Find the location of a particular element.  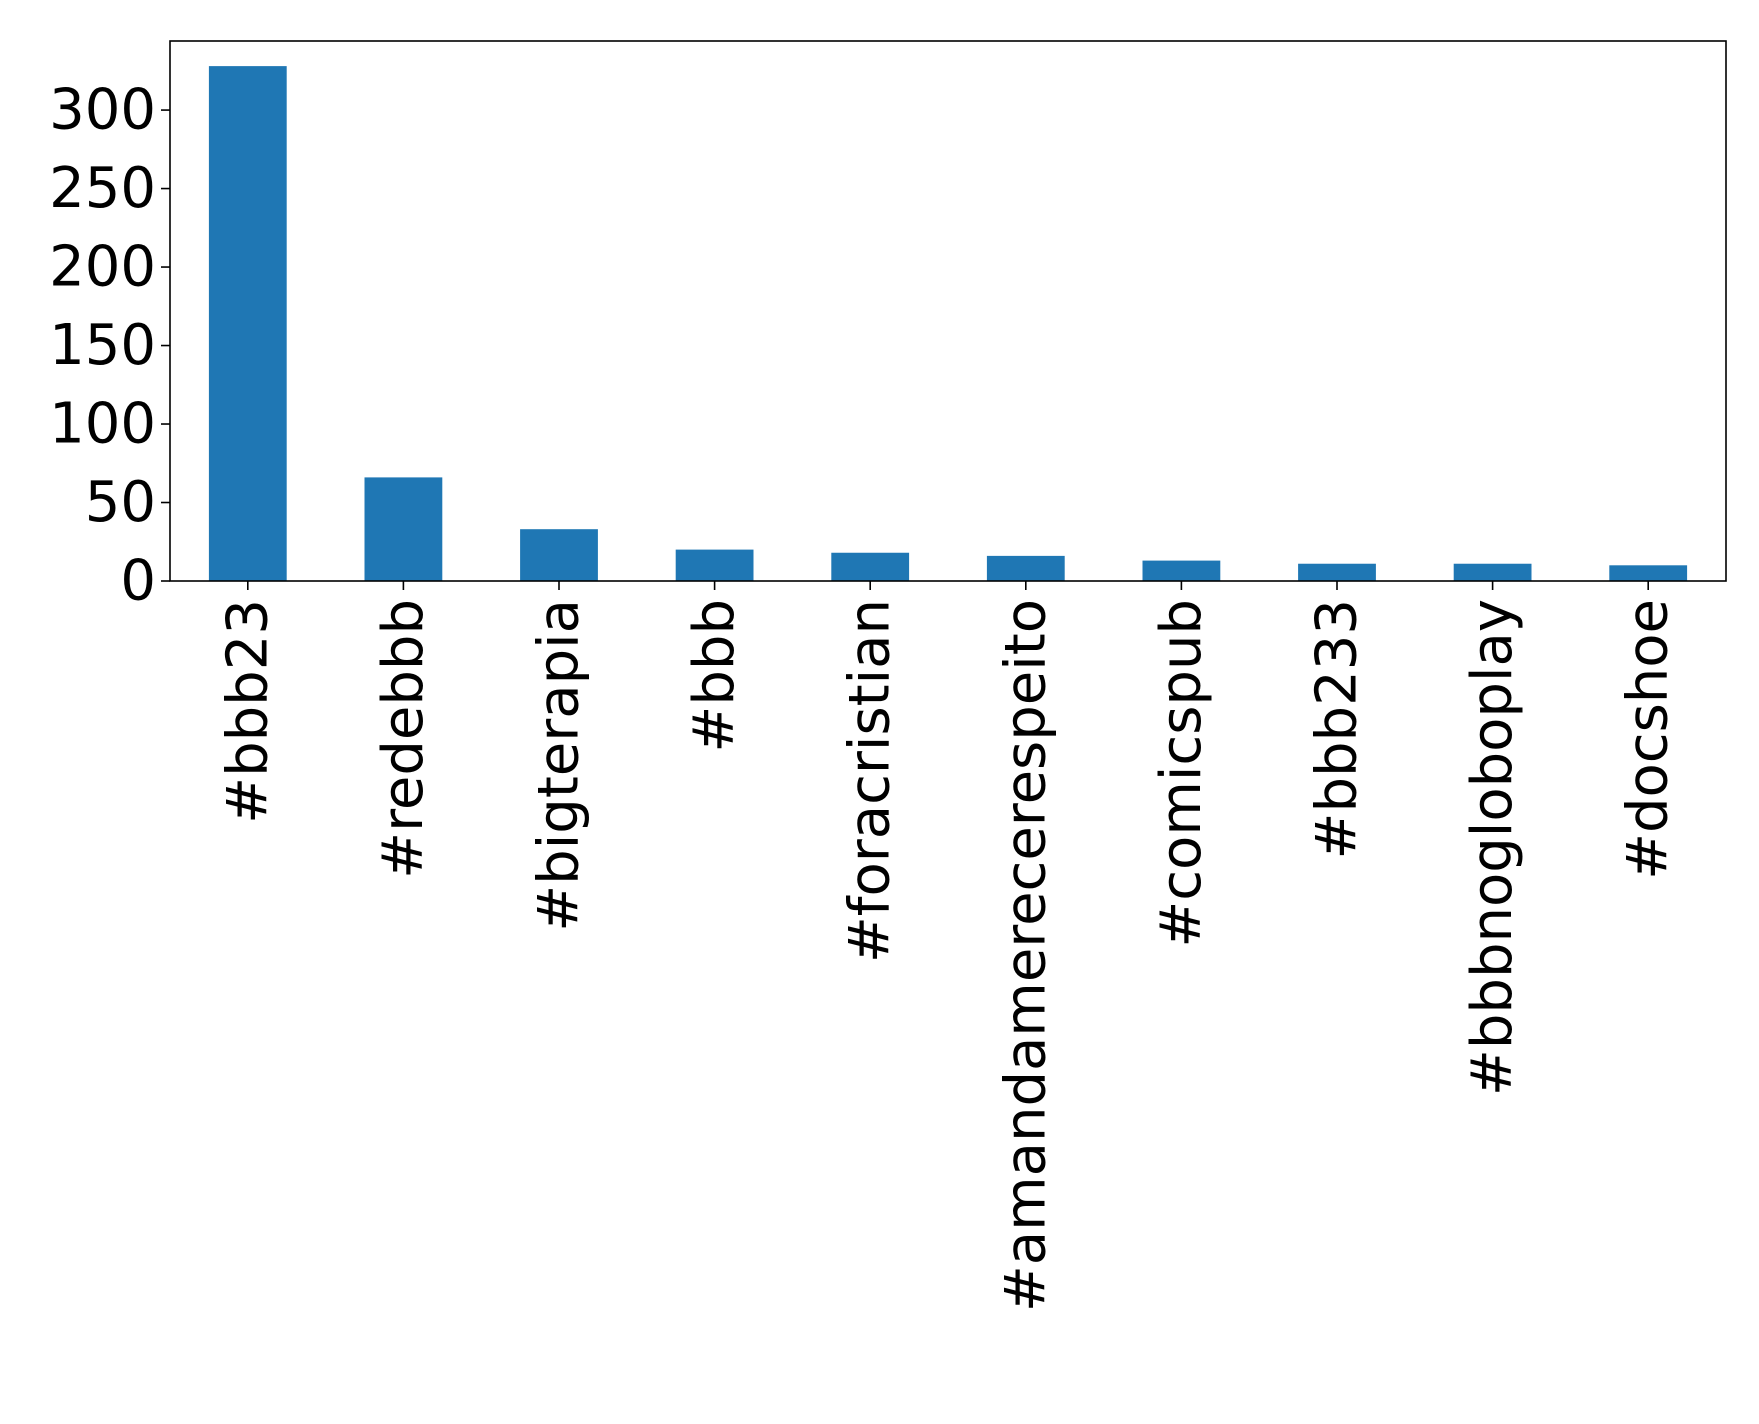

x-tick-label: #bigterapia is located at coordinates (559, 765).